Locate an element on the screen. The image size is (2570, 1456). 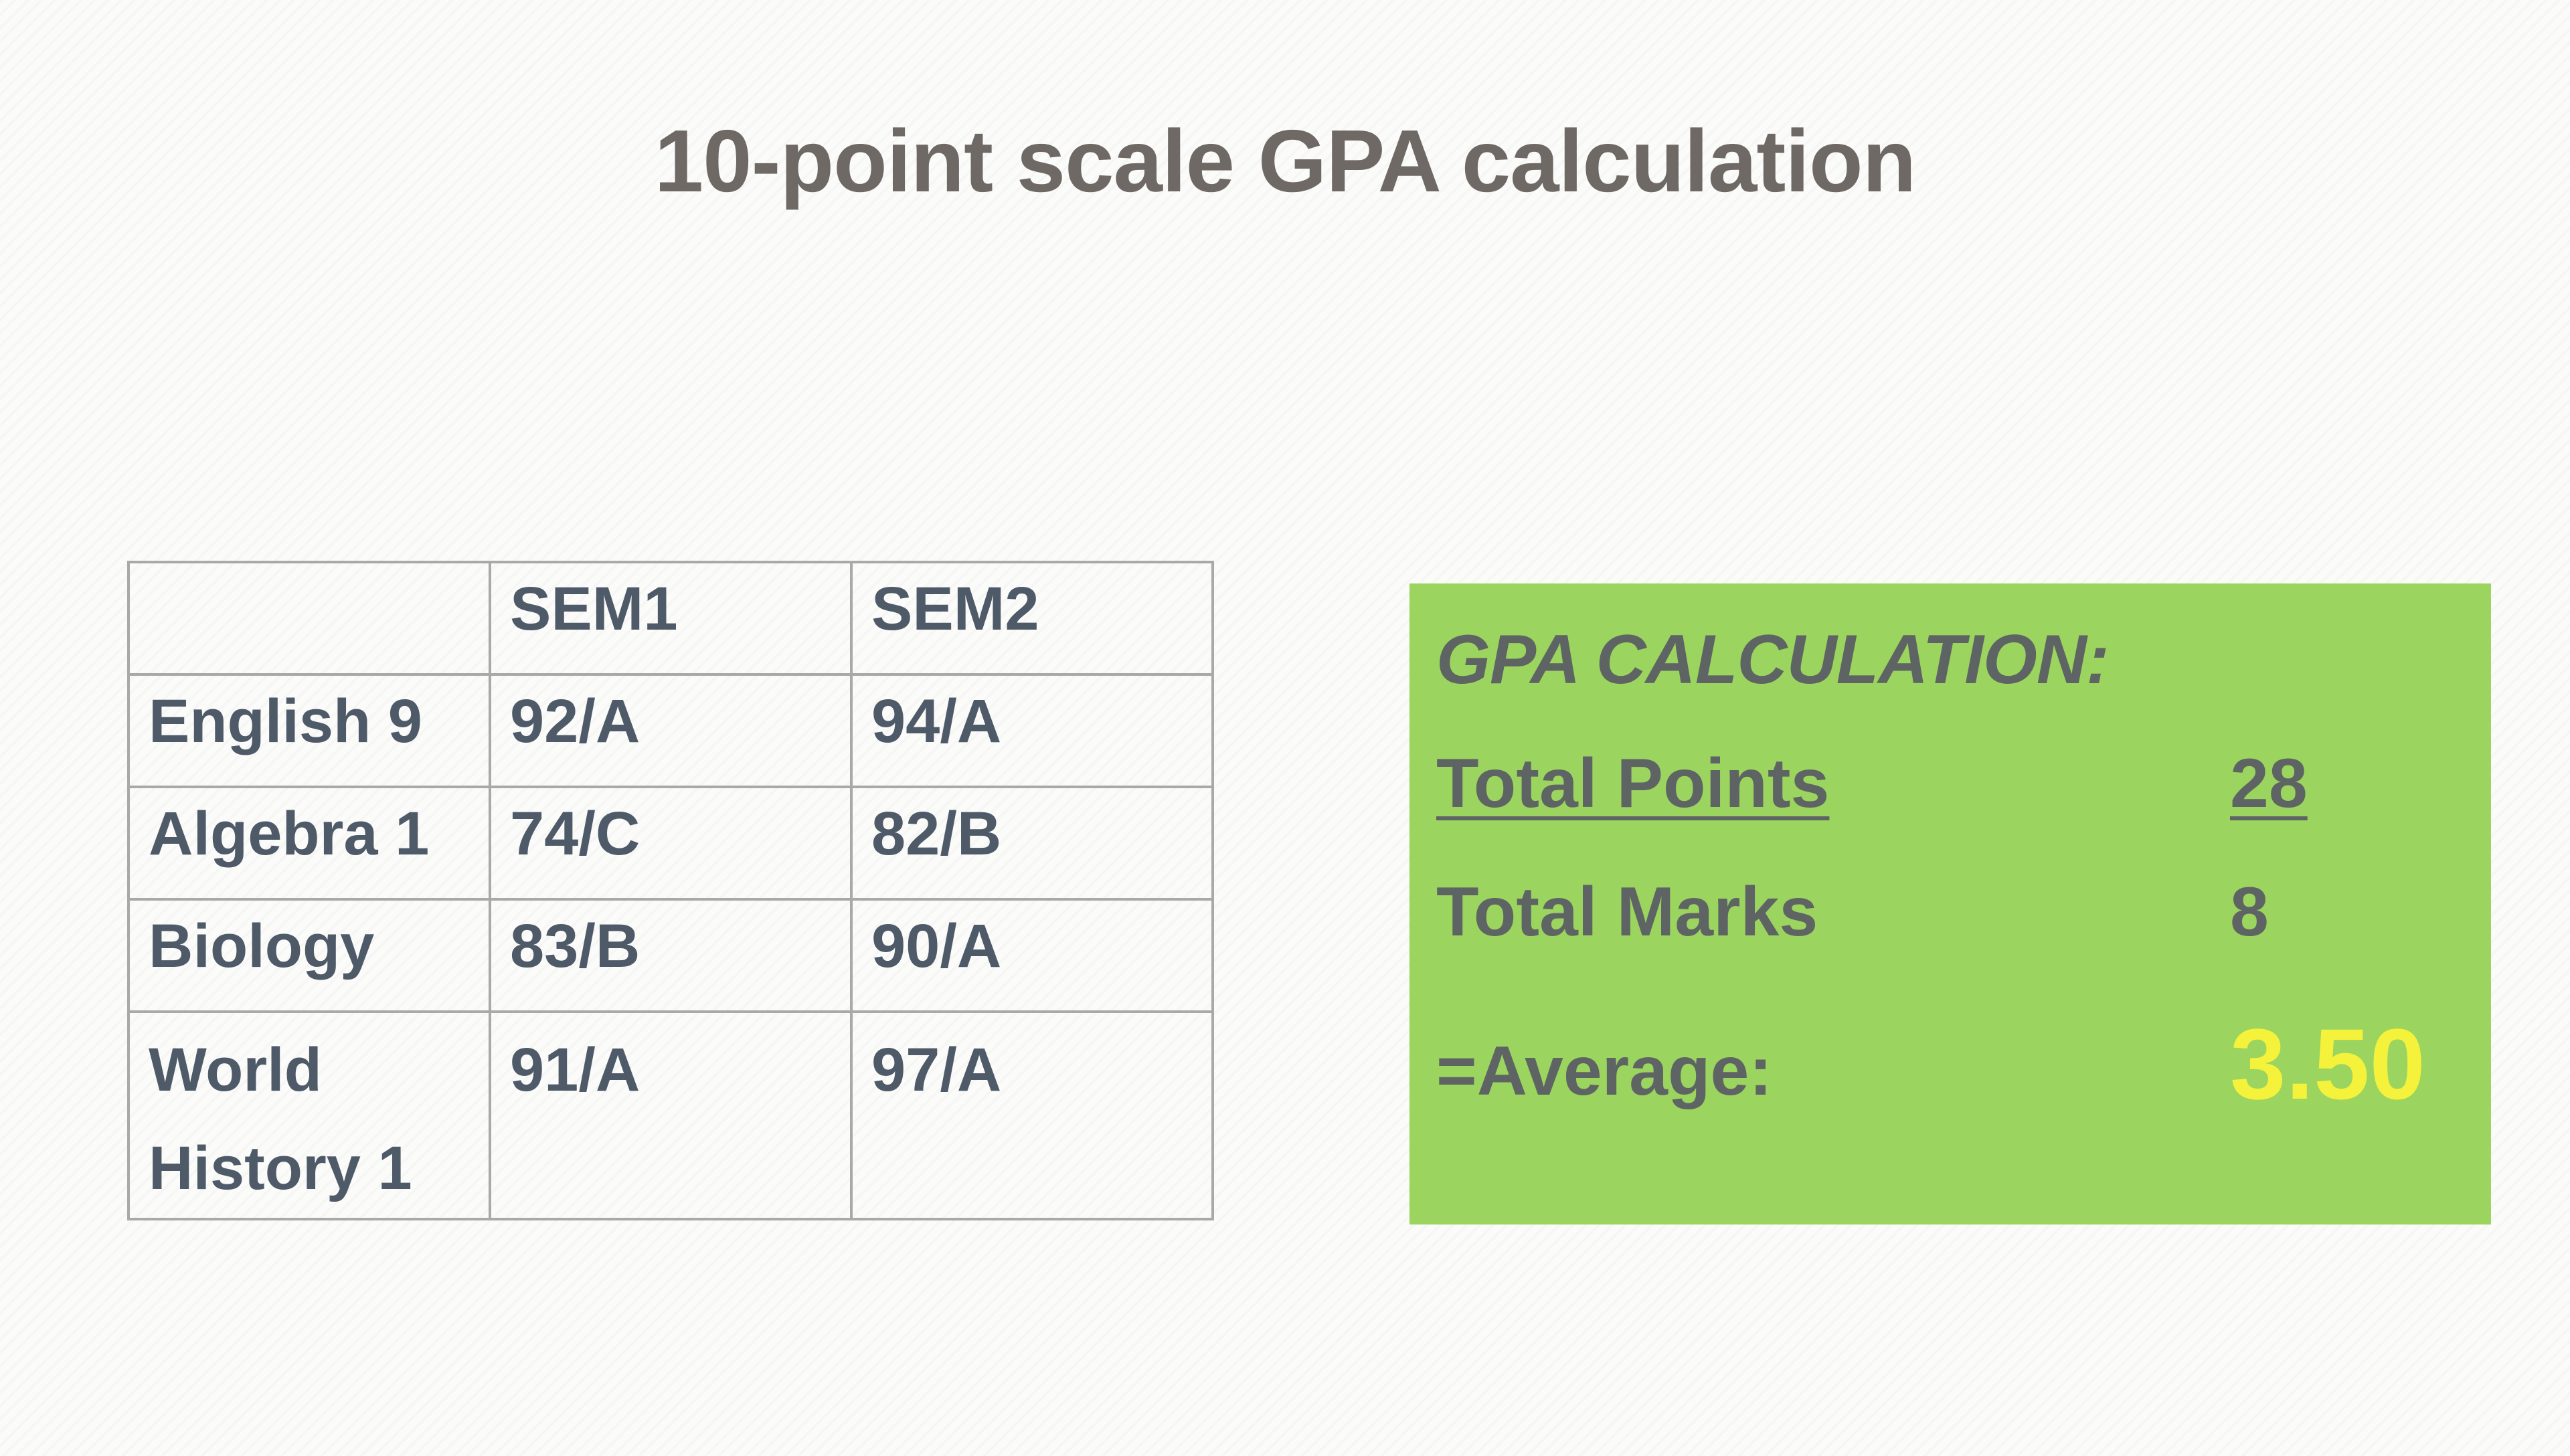
header-cell-sem2: SEM2 is located at coordinates (1032, 618).